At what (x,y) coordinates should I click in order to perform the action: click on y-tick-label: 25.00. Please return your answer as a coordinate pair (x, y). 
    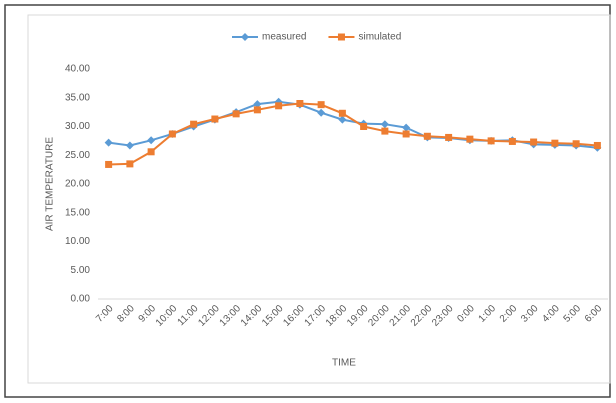
    Looking at the image, I should click on (77, 155).